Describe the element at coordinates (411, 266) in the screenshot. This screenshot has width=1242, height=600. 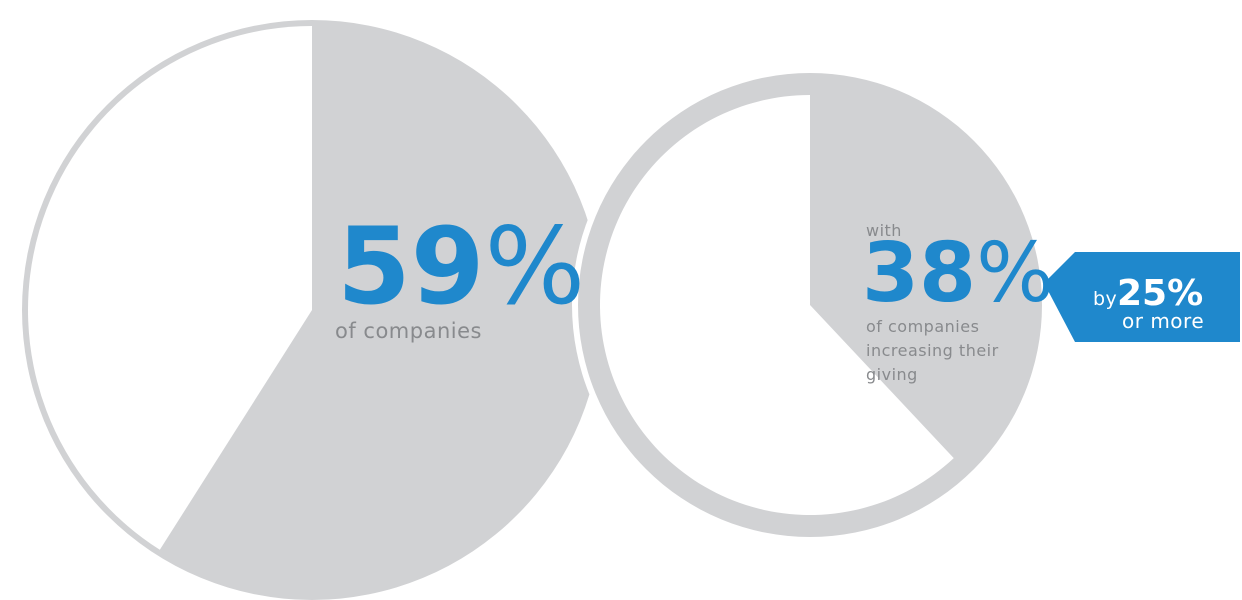
I see `stat-59-number: 59` at that location.